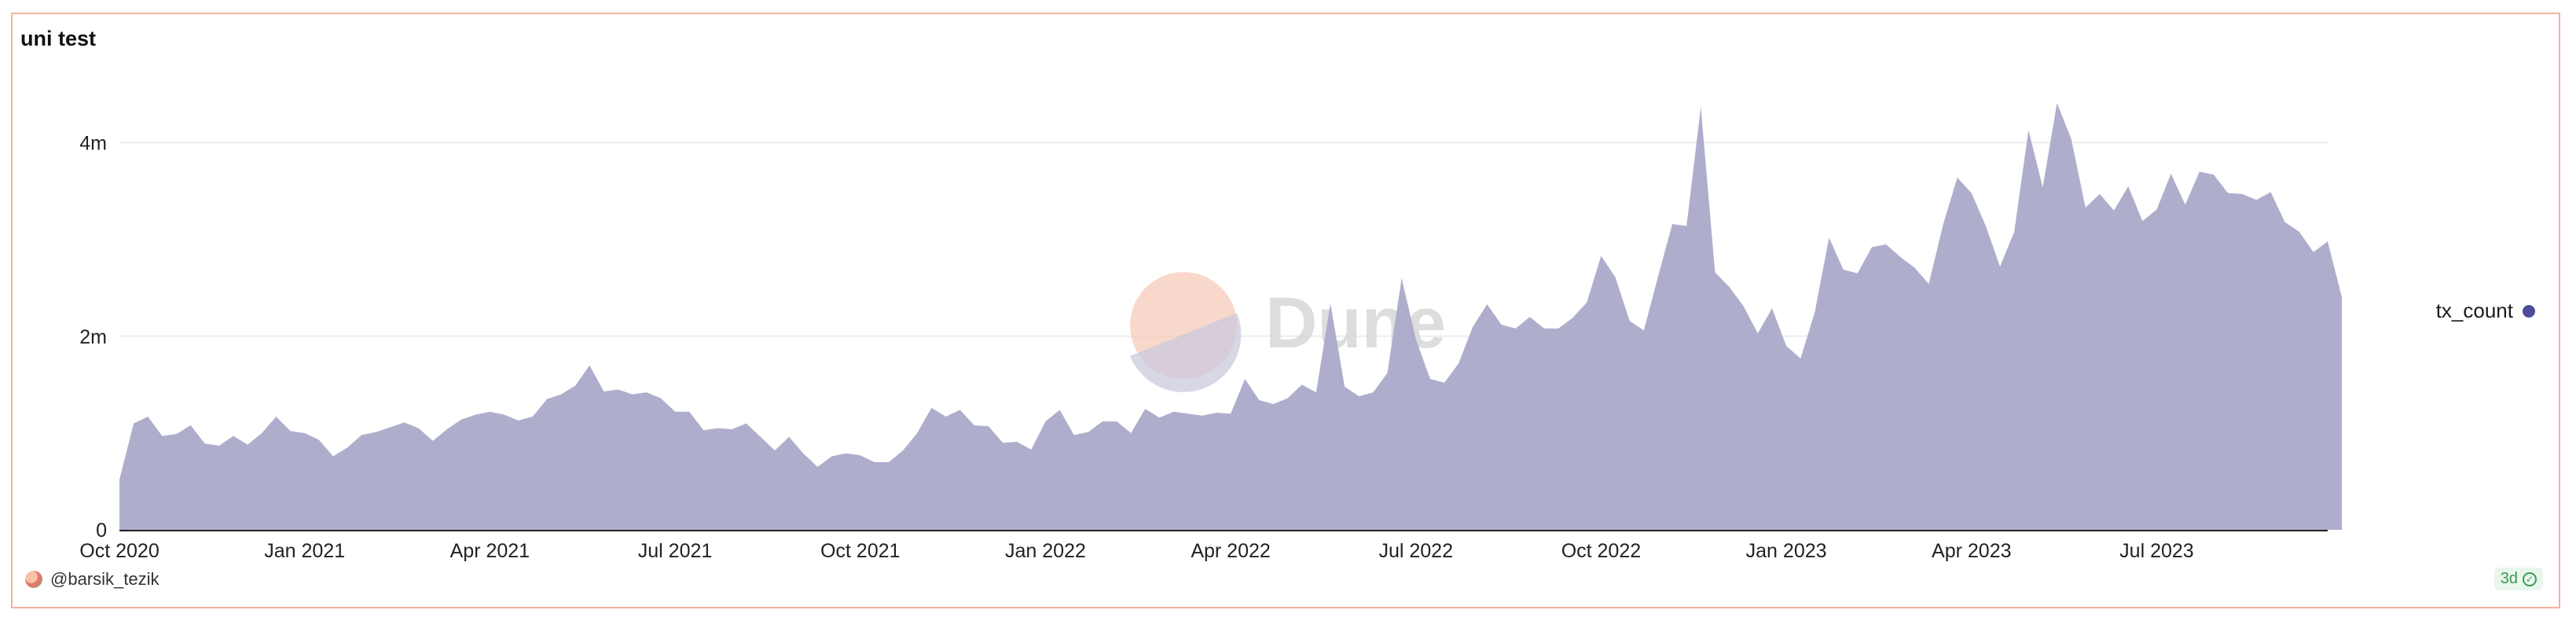 The height and width of the screenshot is (621, 2576). What do you see at coordinates (93, 144) in the screenshot?
I see `y-tick-label: 4m` at bounding box center [93, 144].